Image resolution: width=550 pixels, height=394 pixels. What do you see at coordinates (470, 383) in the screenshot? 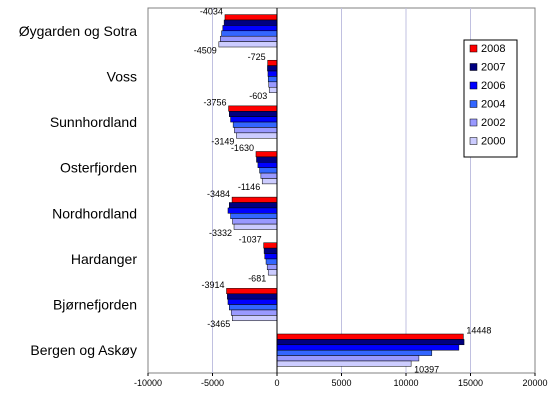
I see `tick-label: 15000` at bounding box center [470, 383].